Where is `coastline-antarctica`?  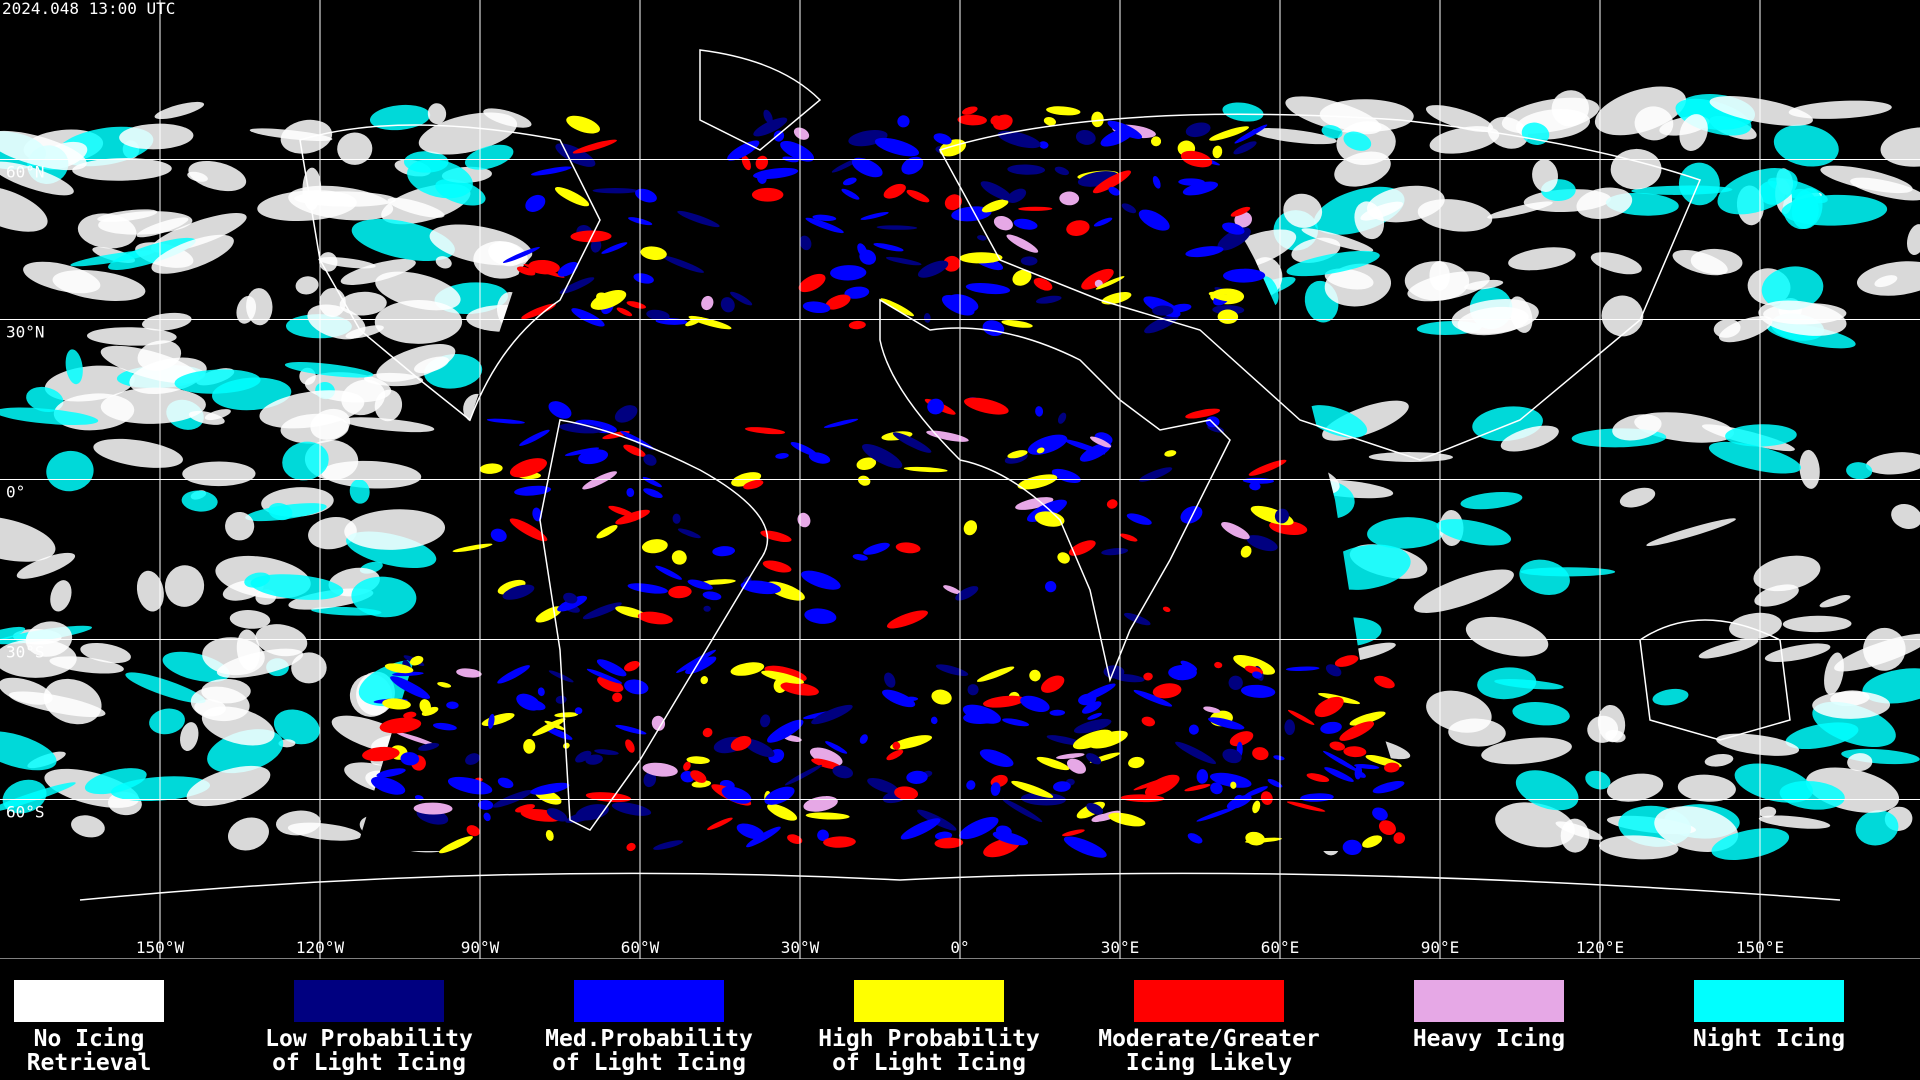 coastline-antarctica is located at coordinates (960, 886).